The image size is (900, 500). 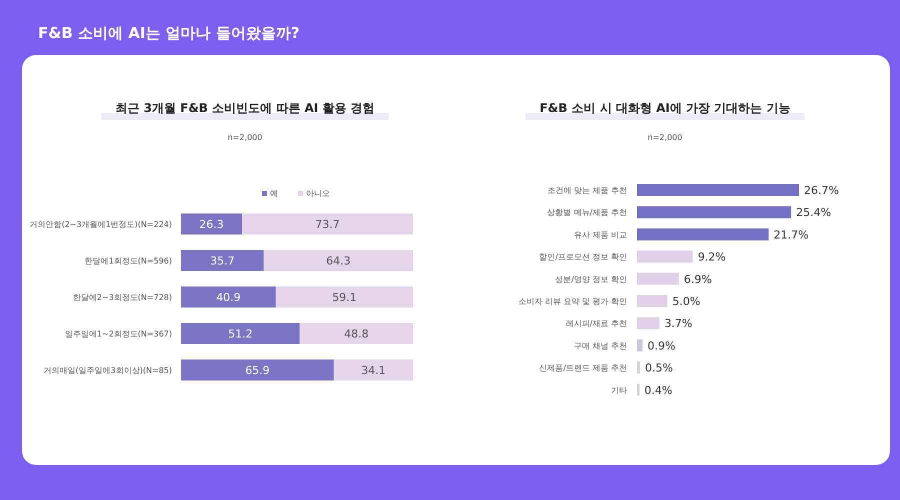 I want to click on y-tick-label: 성분/영양 정보 확인, so click(x=591, y=279).